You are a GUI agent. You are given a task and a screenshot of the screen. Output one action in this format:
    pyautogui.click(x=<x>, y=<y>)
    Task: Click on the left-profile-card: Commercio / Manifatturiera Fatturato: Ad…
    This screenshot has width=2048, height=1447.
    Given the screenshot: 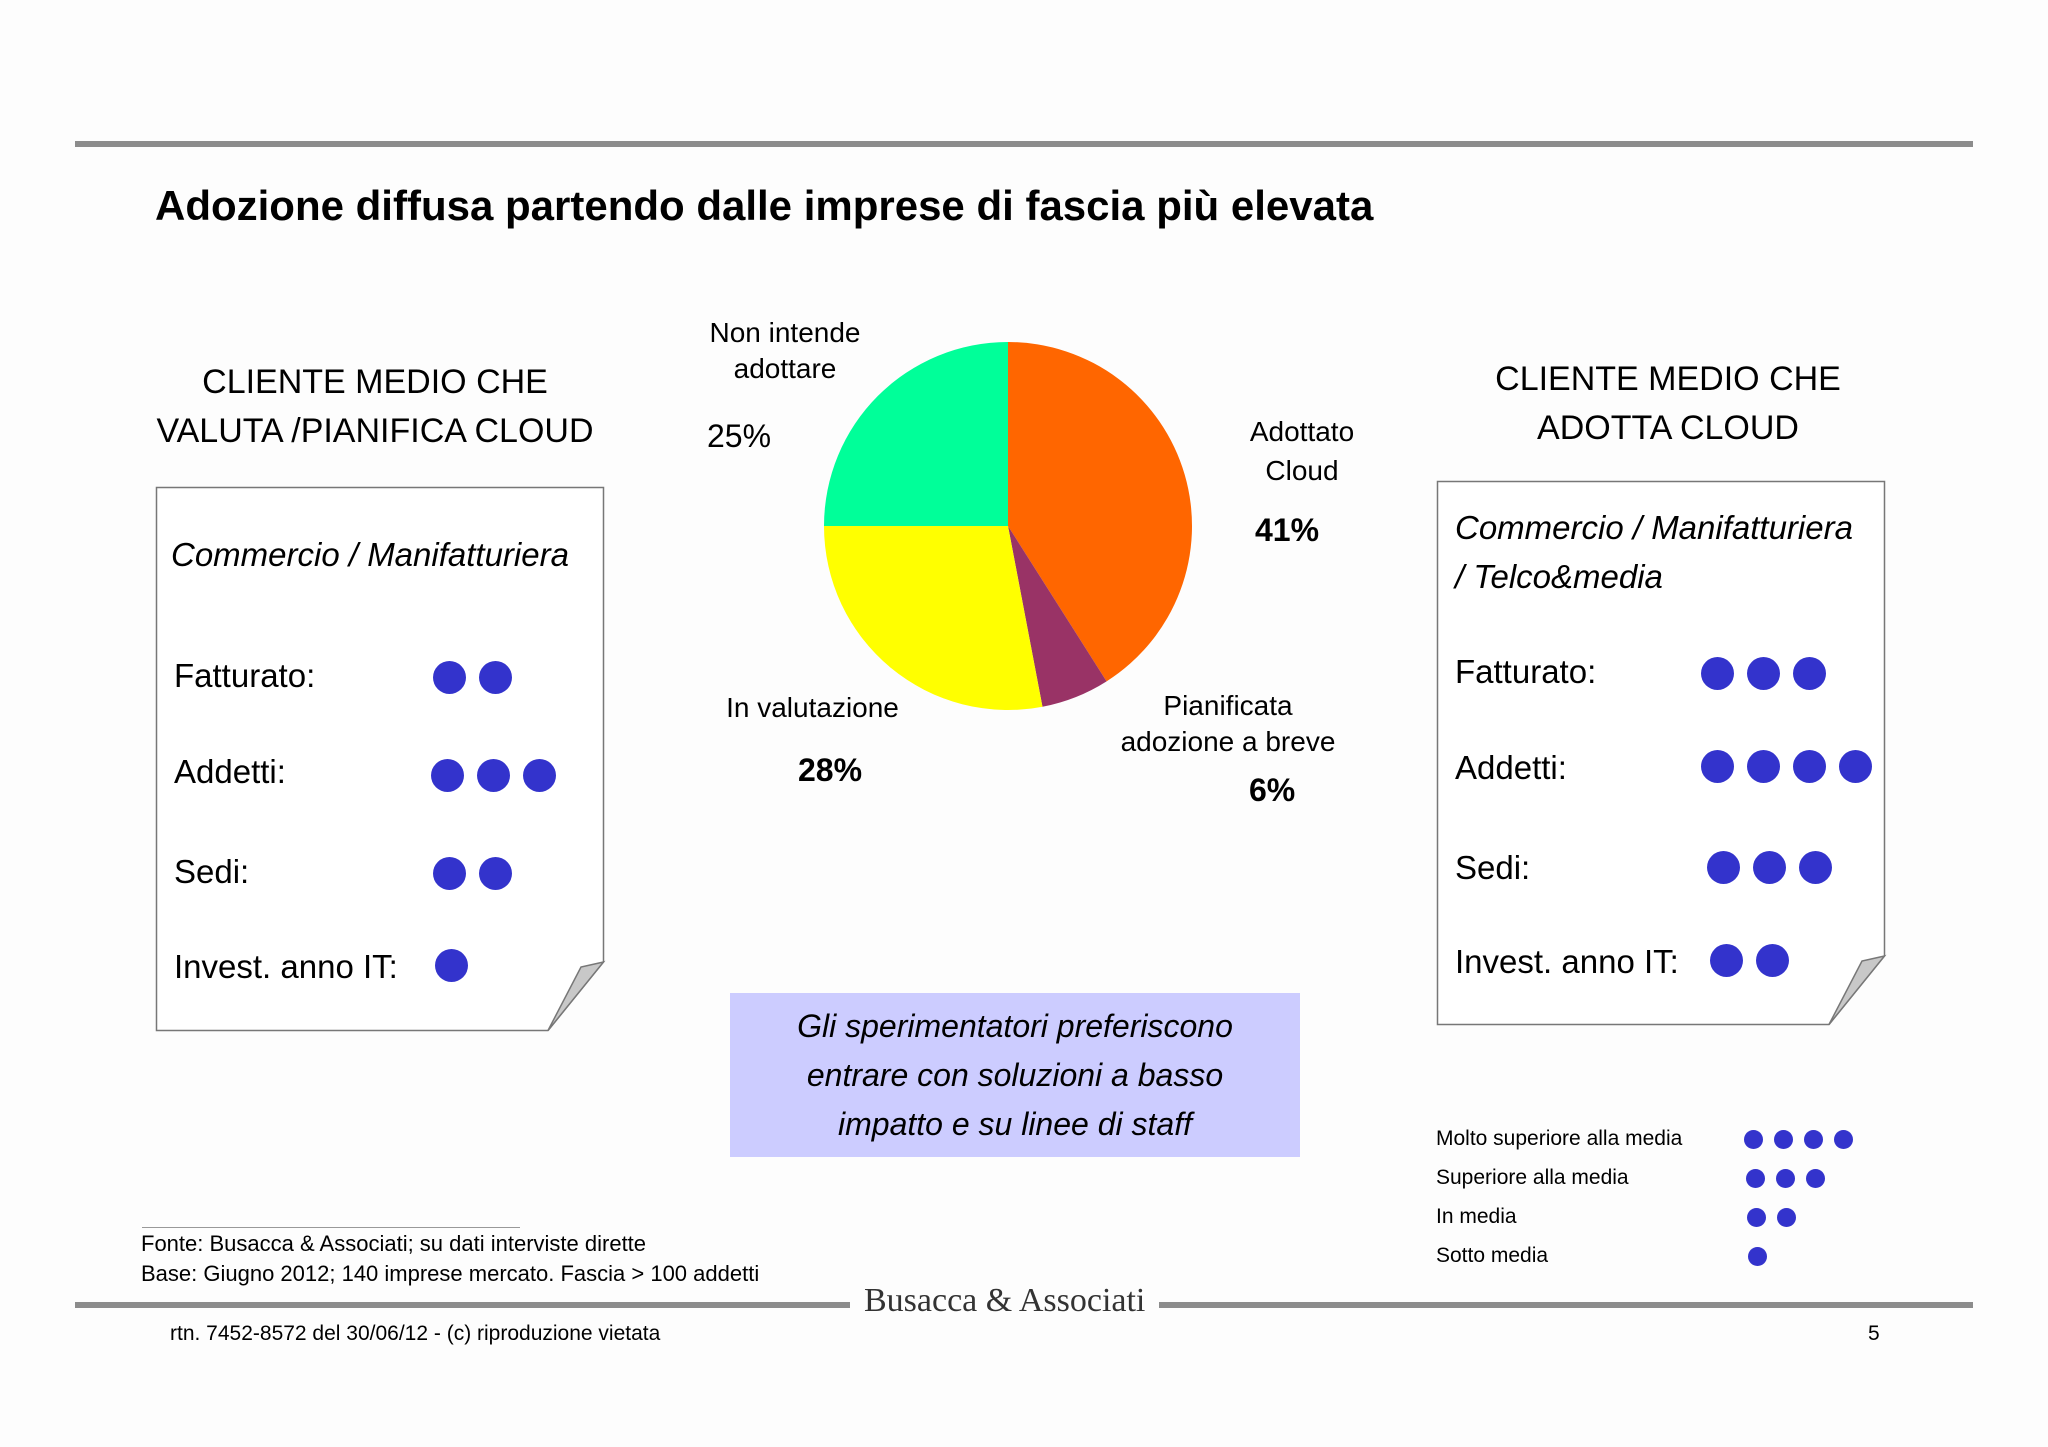 What is the action you would take?
    pyautogui.click(x=380, y=759)
    